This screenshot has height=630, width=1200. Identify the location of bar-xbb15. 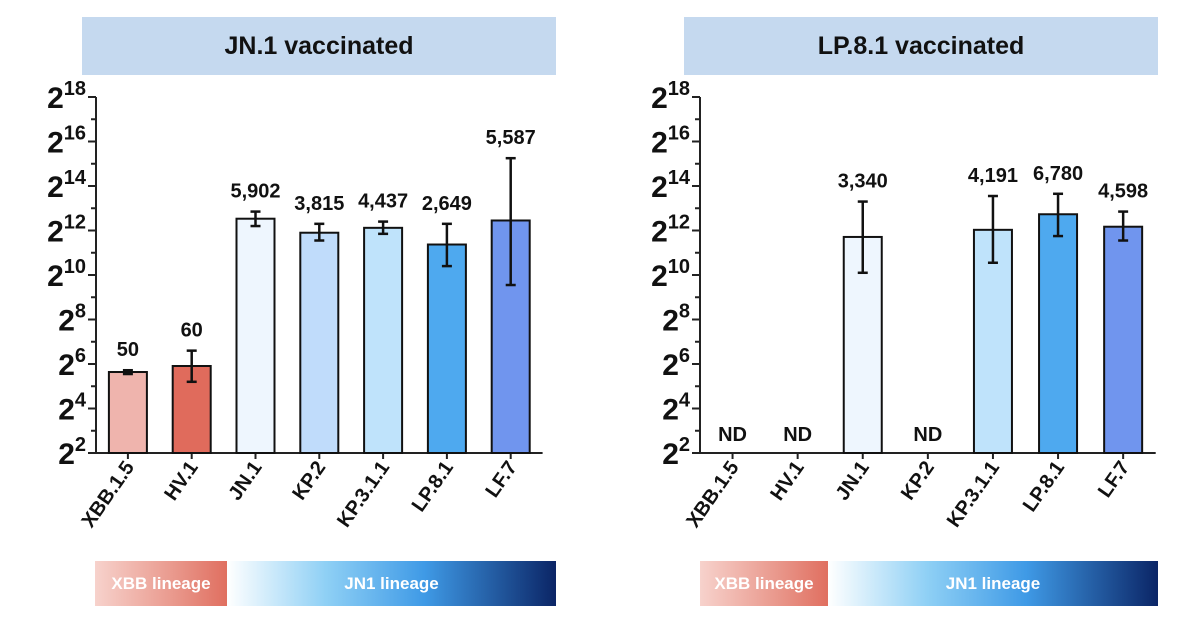
(127, 413).